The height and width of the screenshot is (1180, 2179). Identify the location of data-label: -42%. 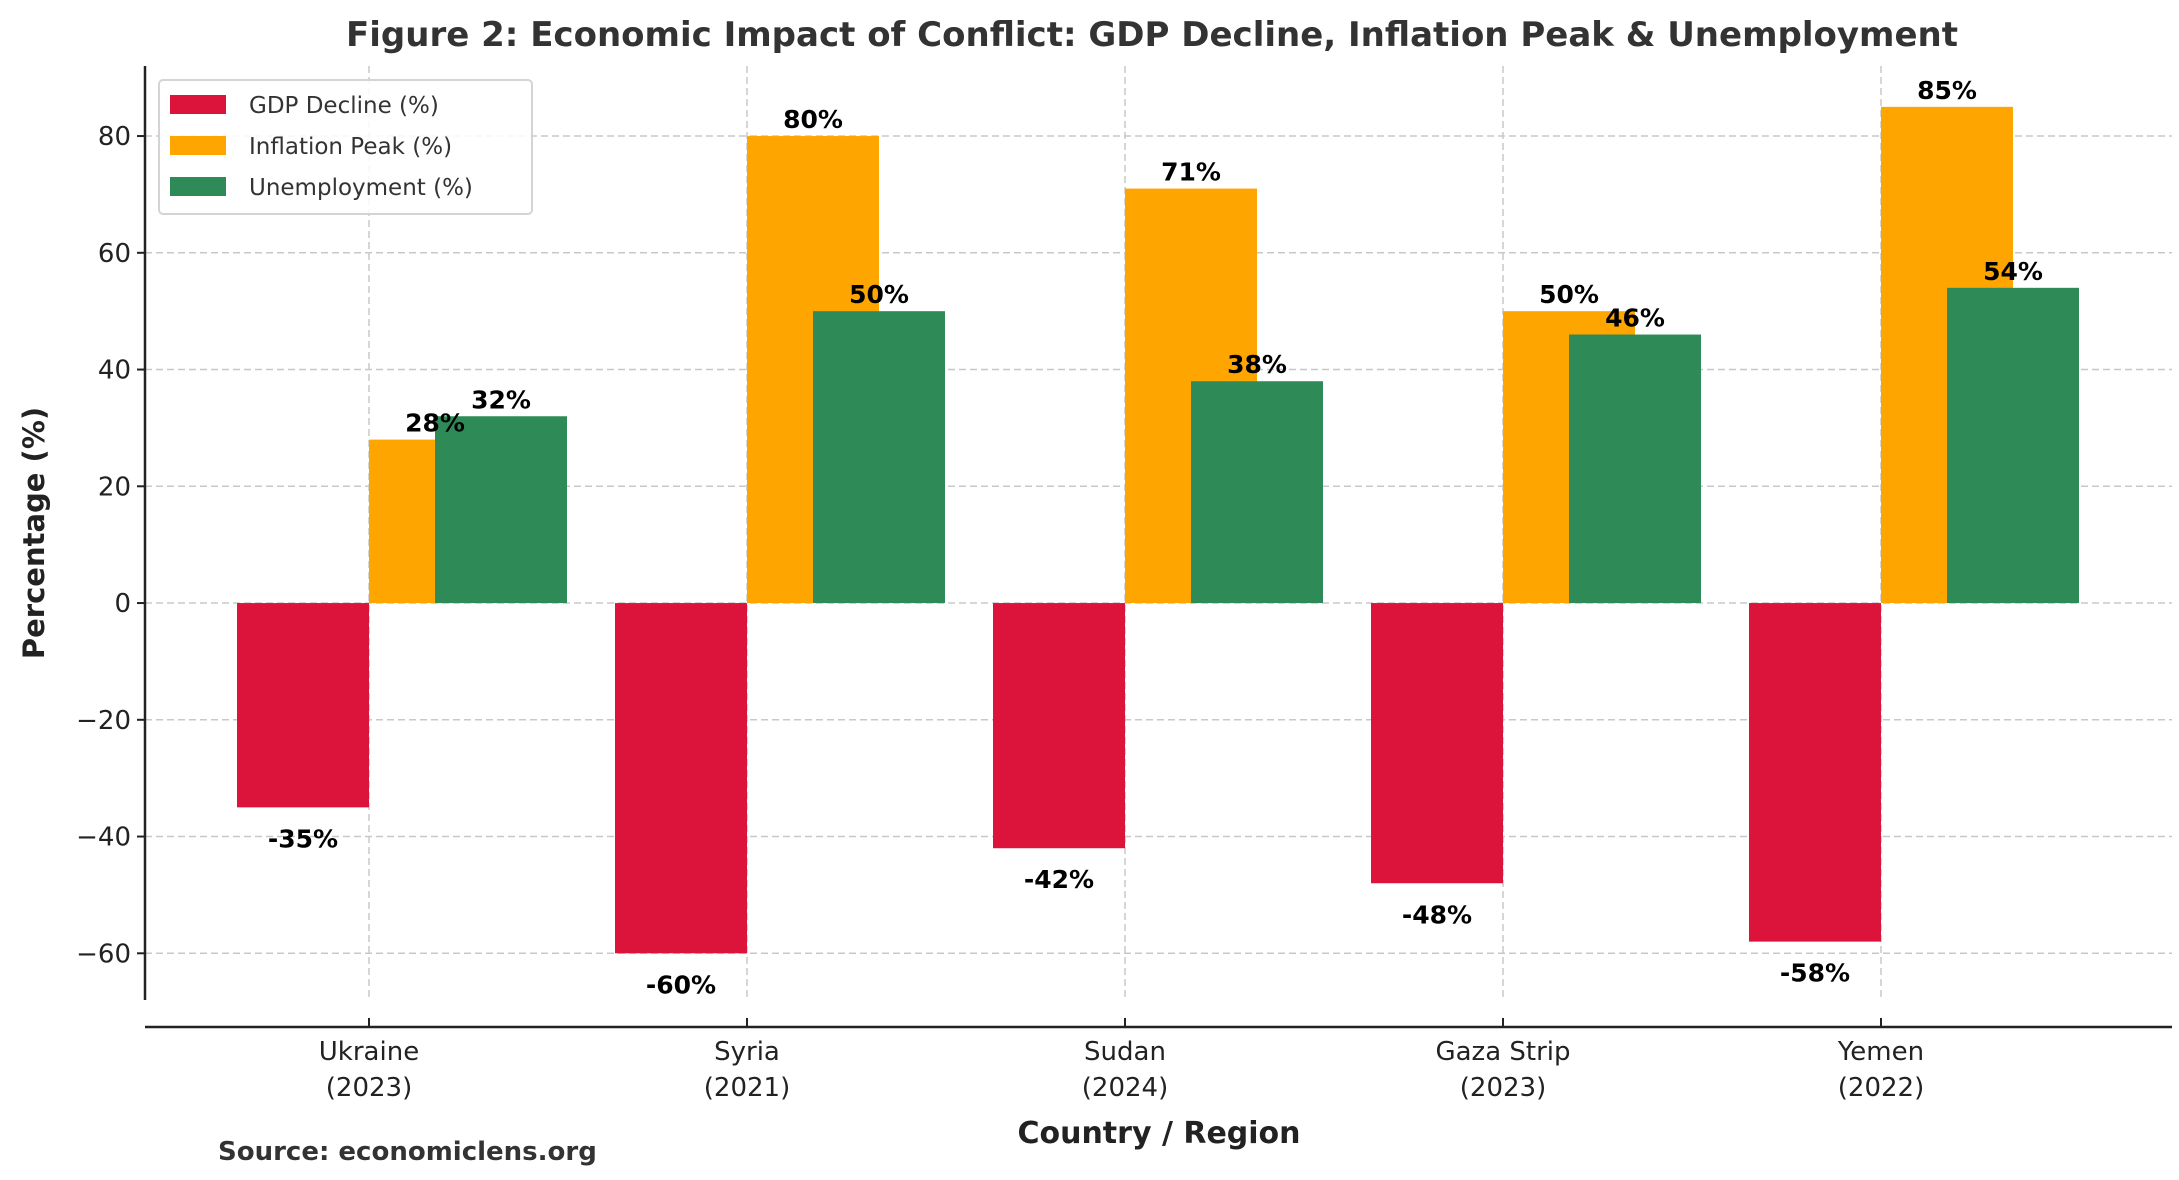
(1059, 879).